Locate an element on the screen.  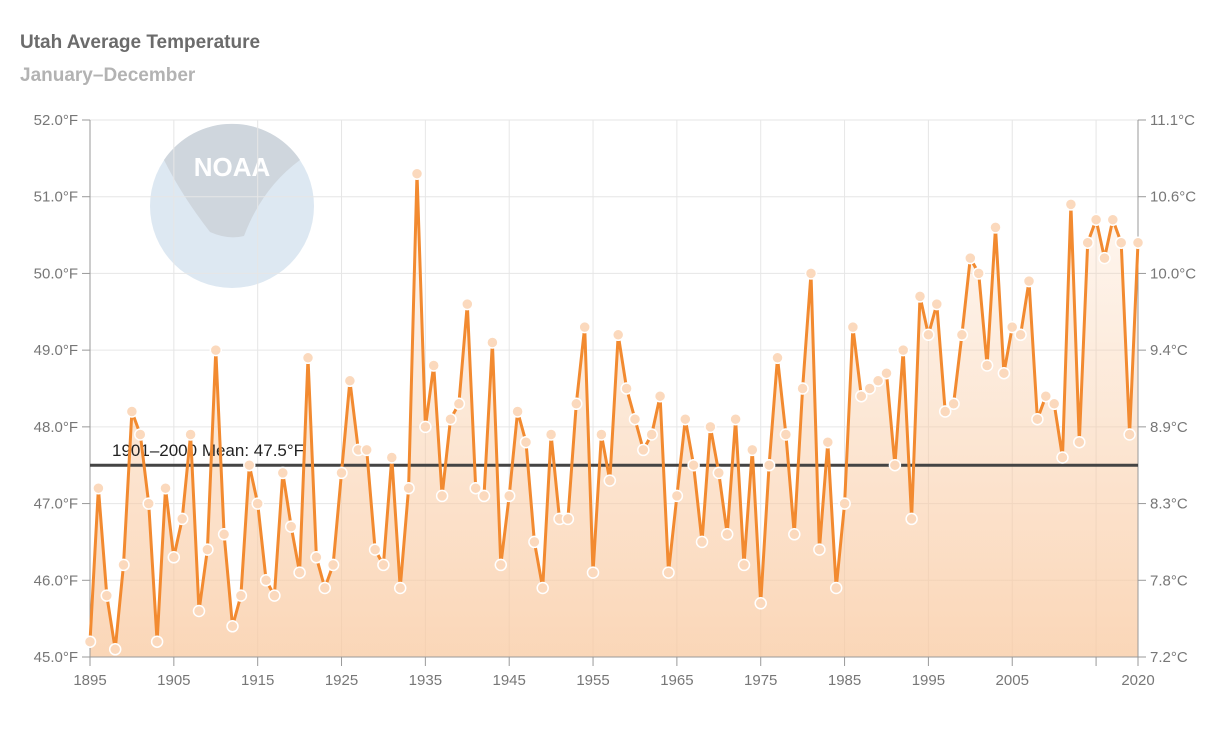
y-tick-label-right: 7.8°C is located at coordinates (1169, 580).